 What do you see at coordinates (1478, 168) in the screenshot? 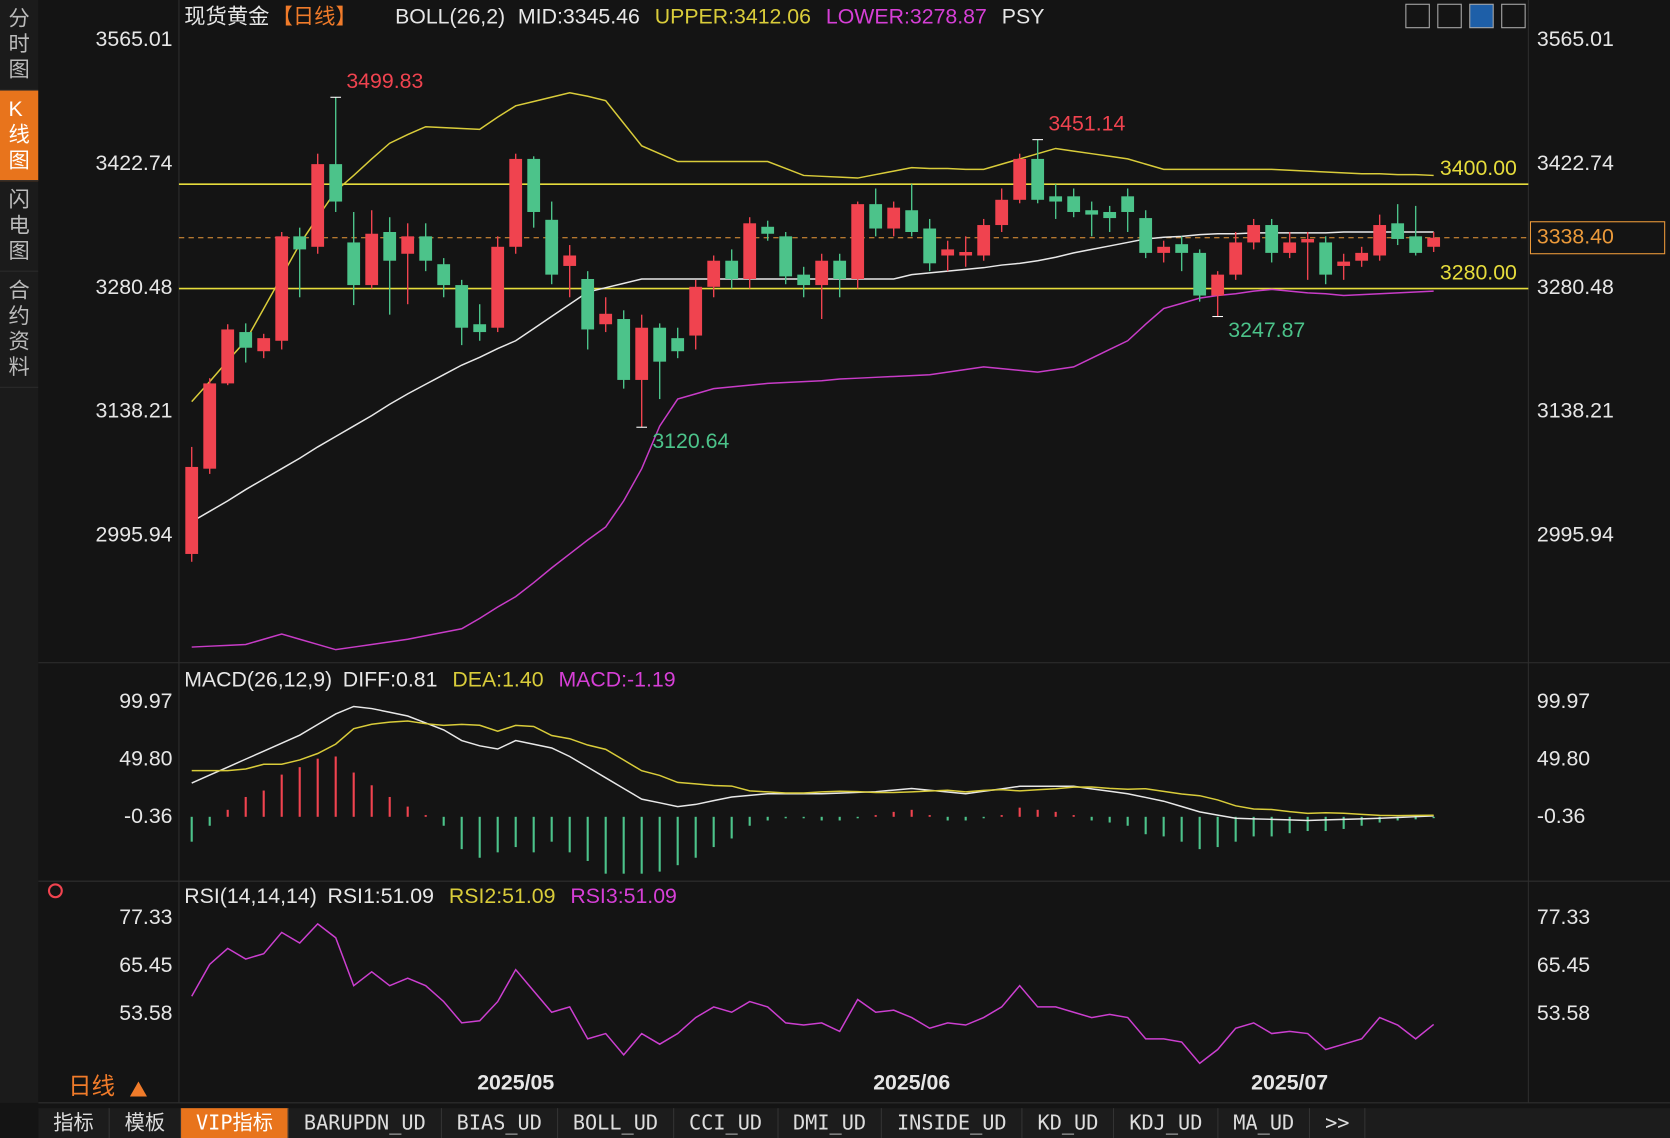
I see `level-label: 3400.00` at bounding box center [1478, 168].